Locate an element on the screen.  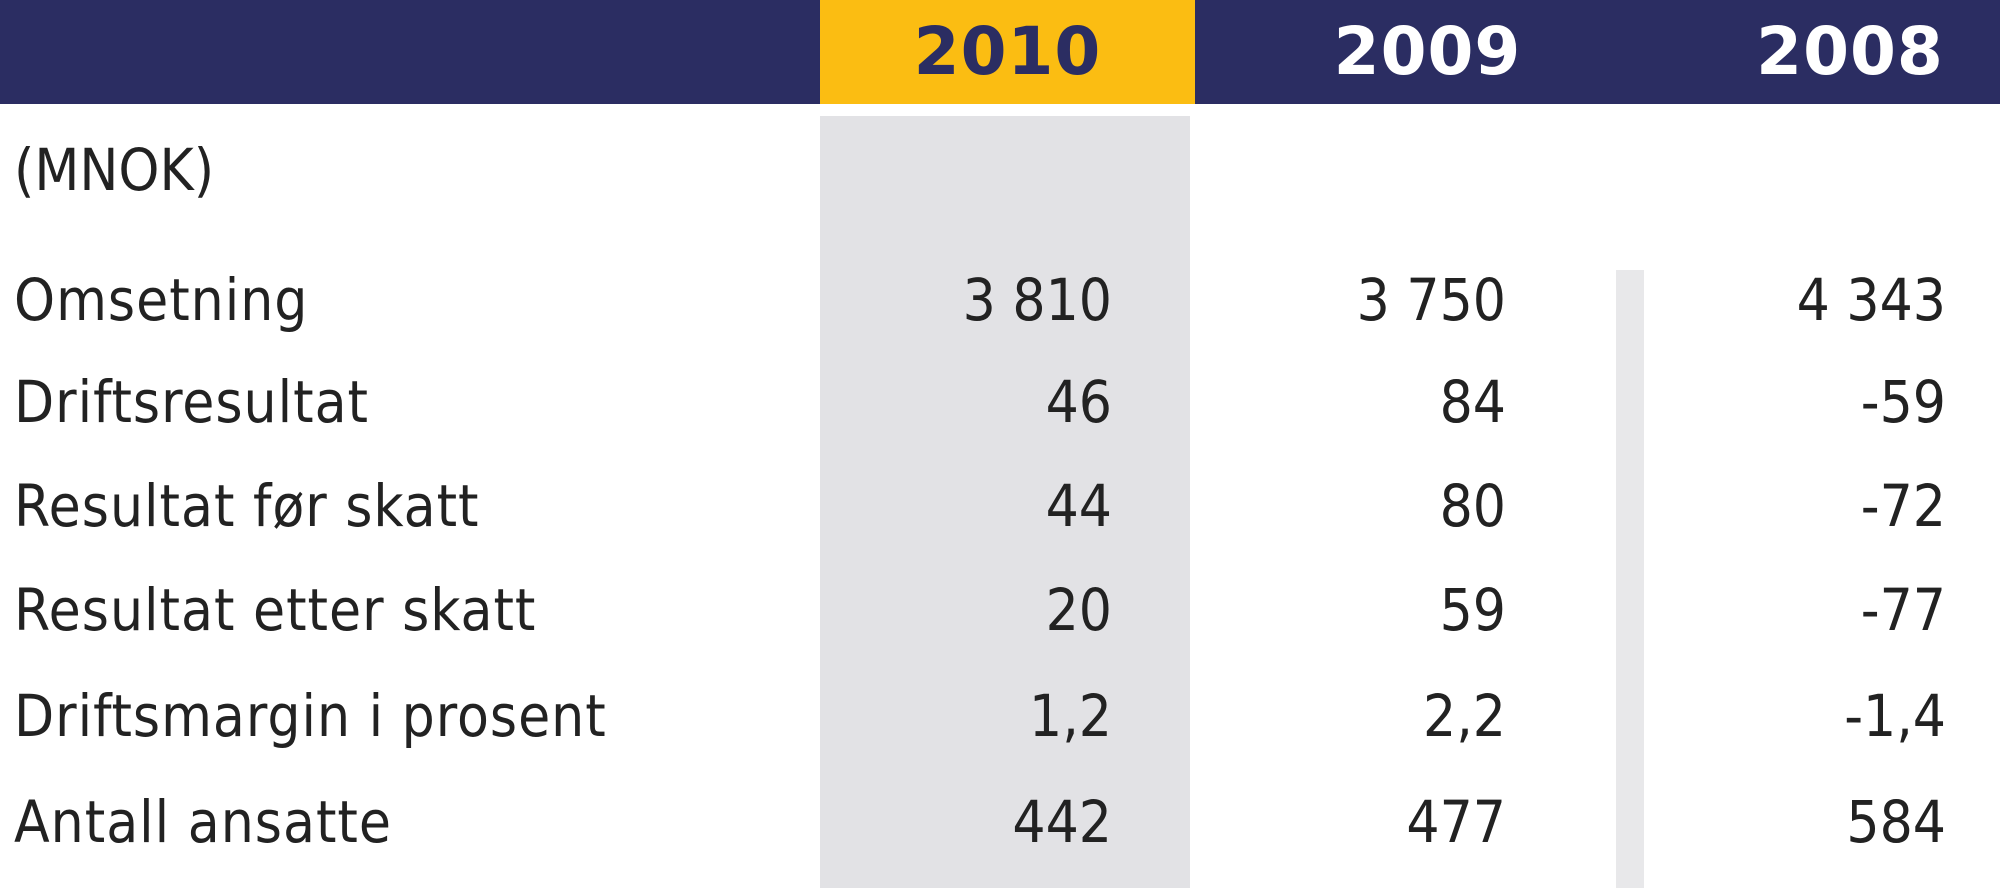
row-label: Driftsmargin i prosent is located at coordinates (310, 716).